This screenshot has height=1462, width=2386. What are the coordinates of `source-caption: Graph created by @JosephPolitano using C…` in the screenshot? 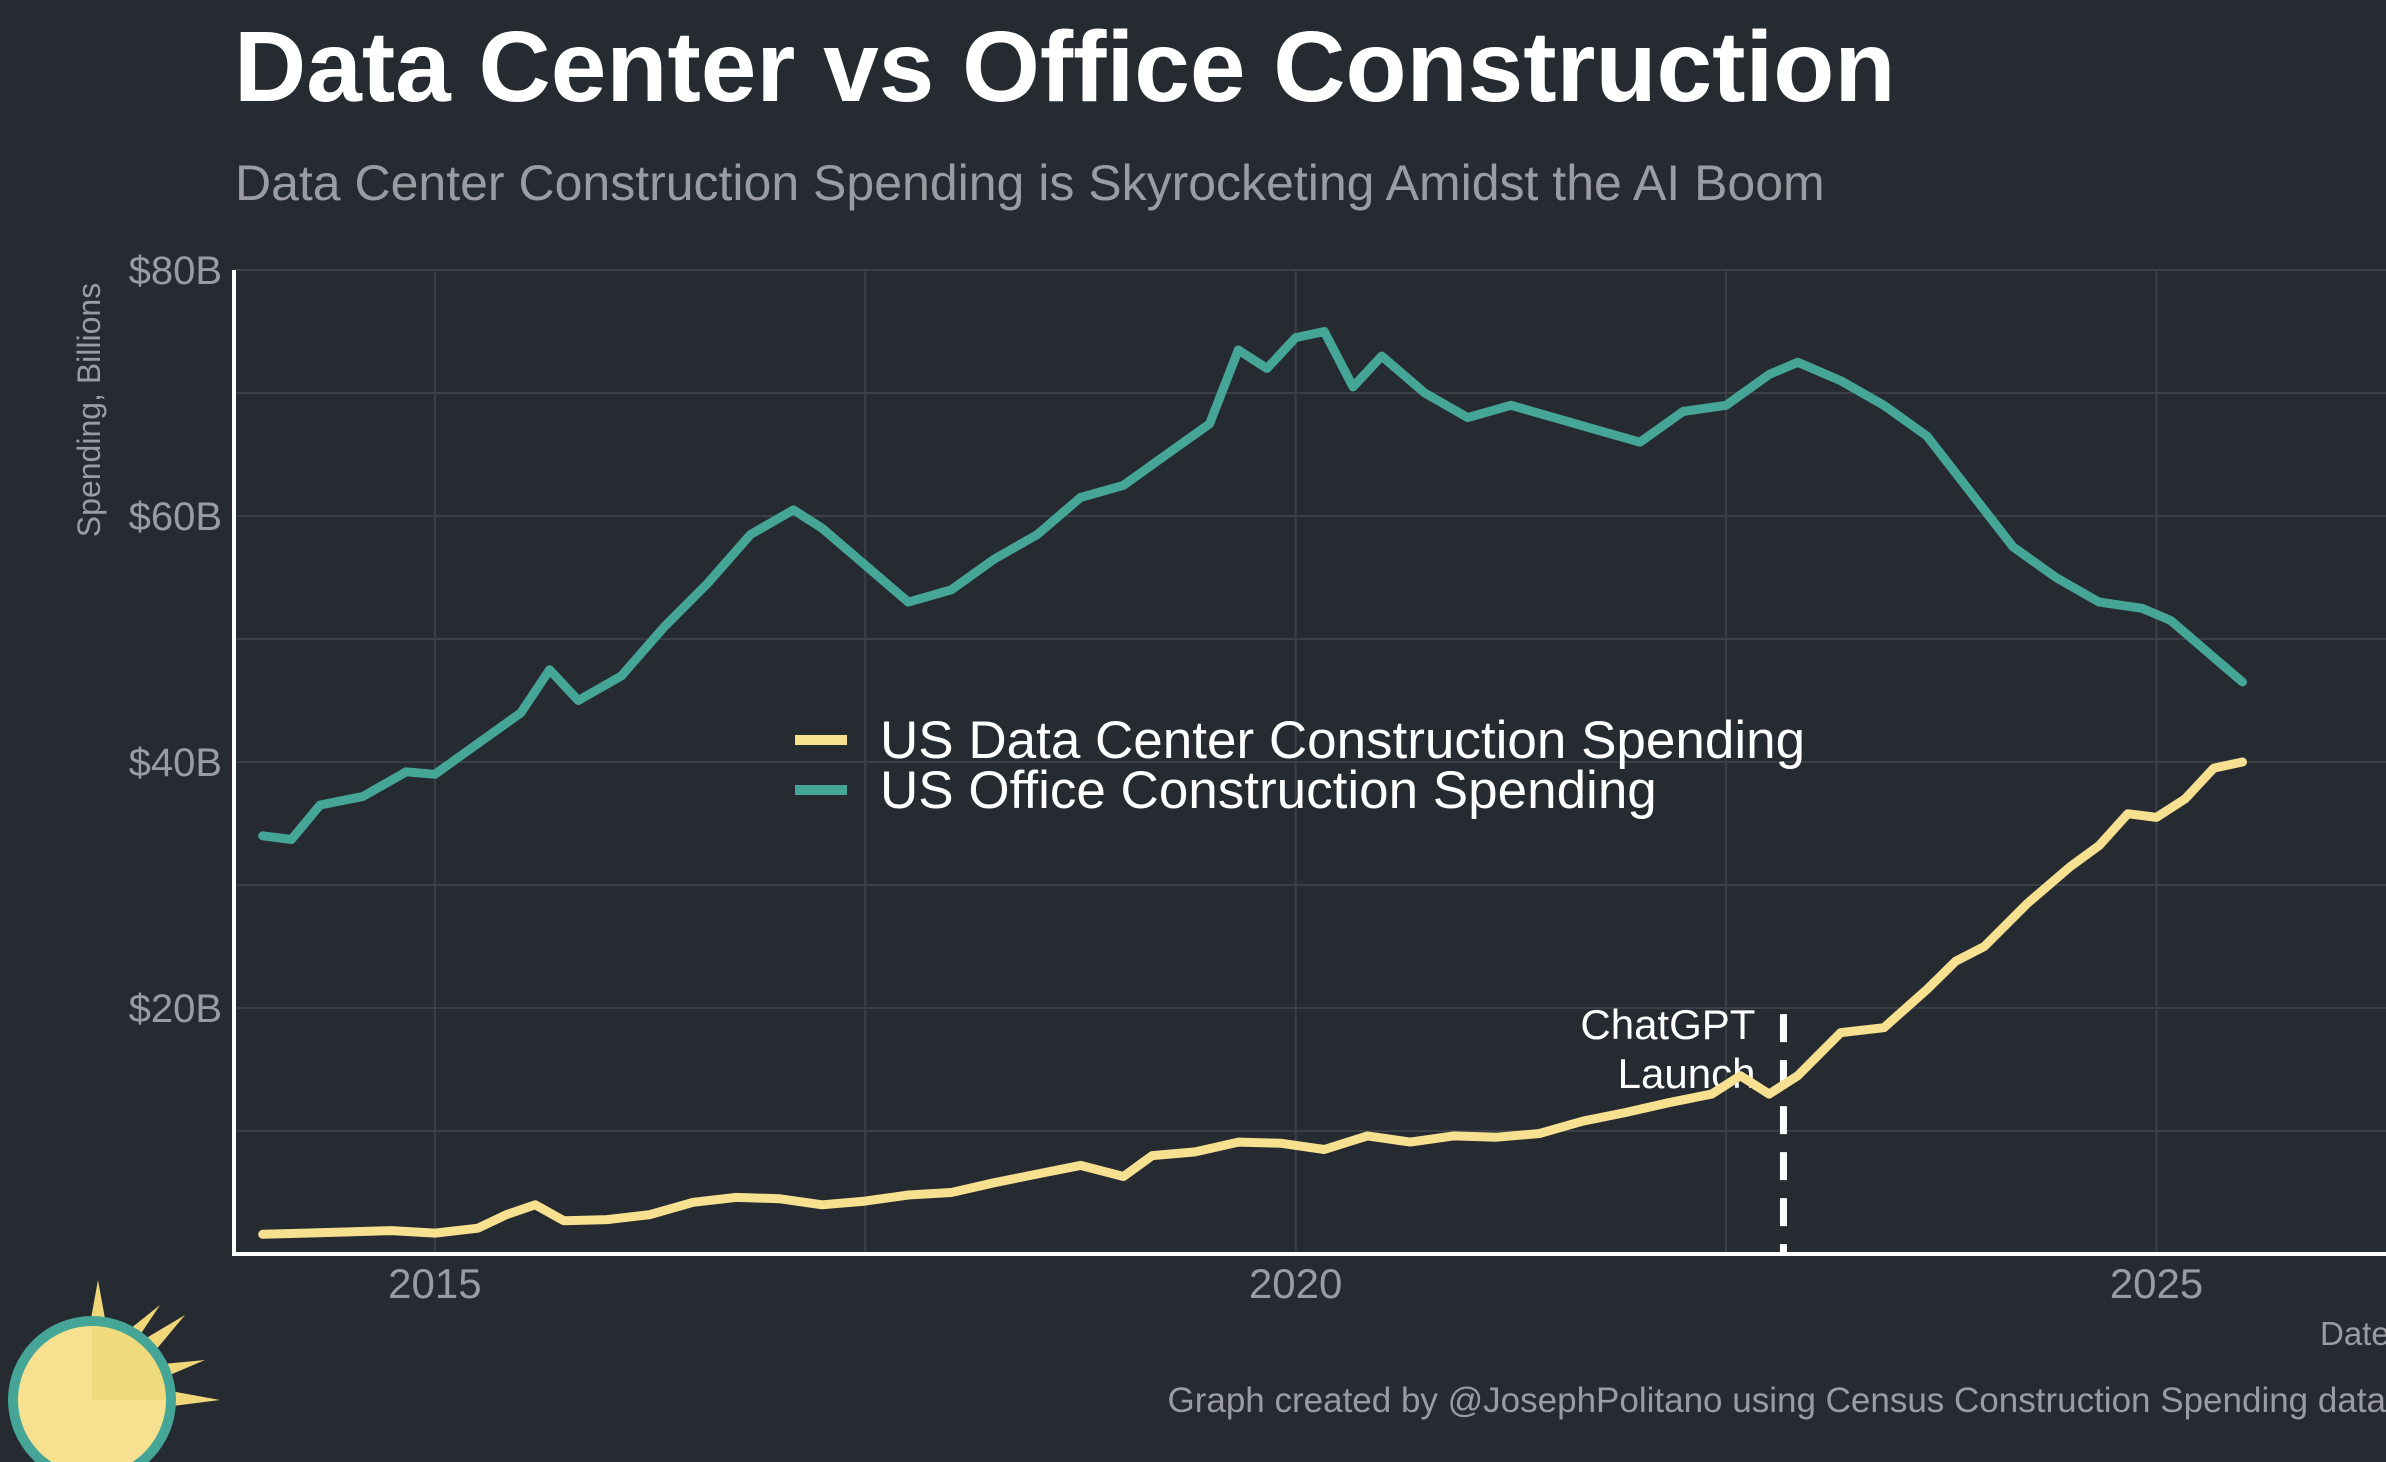 It's located at (1776, 1400).